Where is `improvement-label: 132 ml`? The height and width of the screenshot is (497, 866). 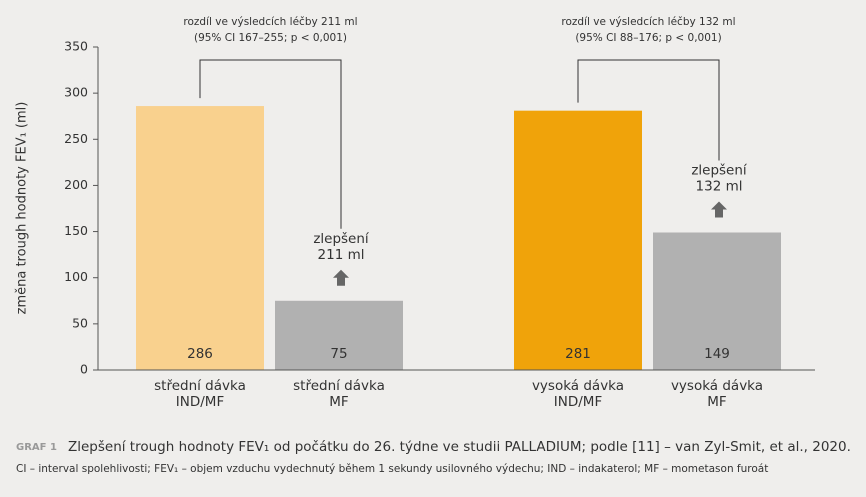 improvement-label: 132 ml is located at coordinates (719, 186).